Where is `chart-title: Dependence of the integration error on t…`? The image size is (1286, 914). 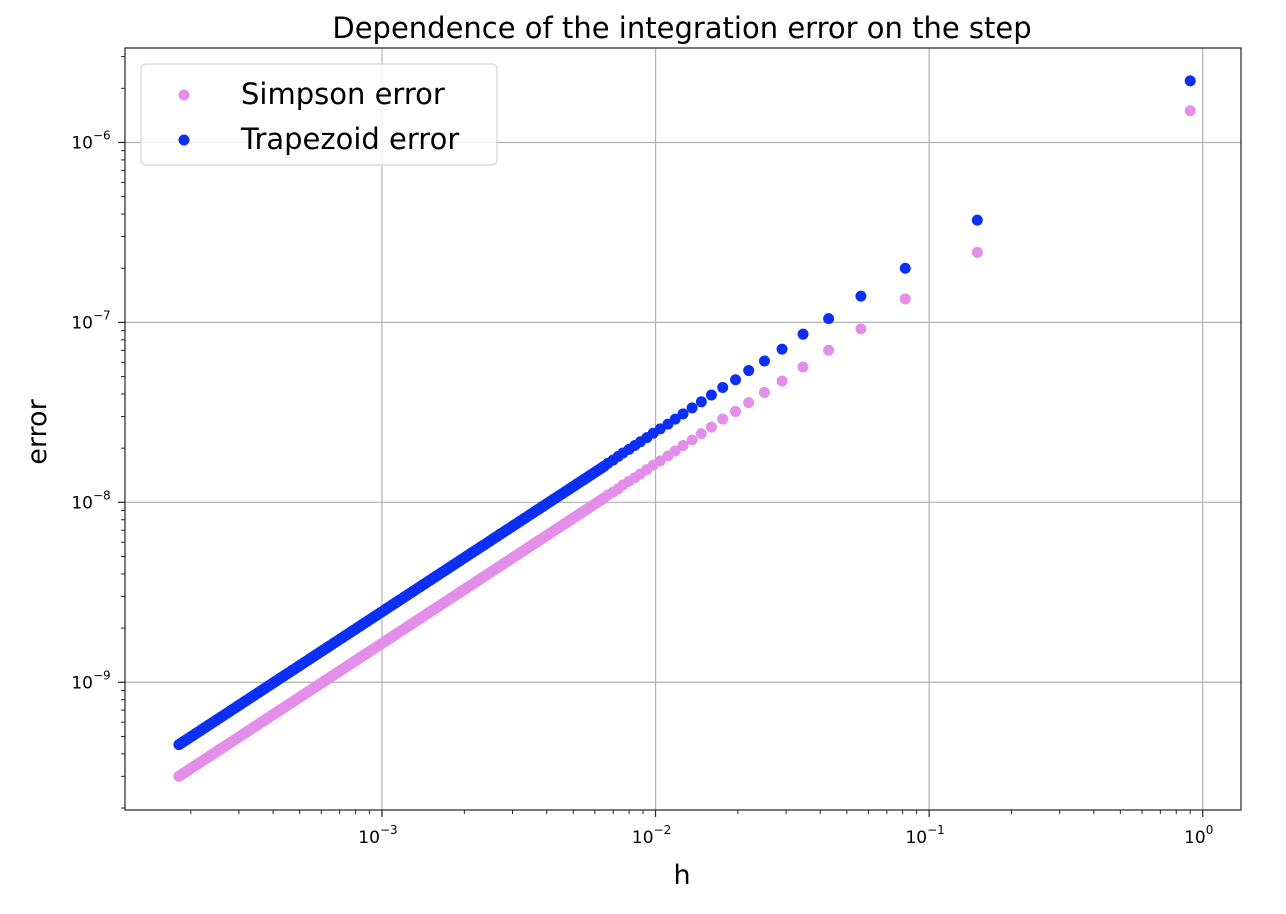
chart-title: Dependence of the integration error on t… is located at coordinates (681, 28).